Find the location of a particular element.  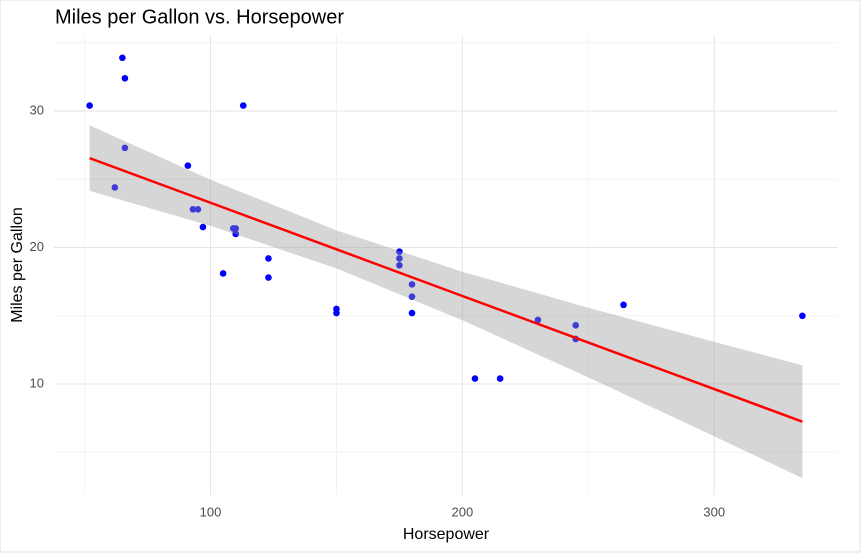

y-axis-title: Miles per Gallon is located at coordinates (17, 265).